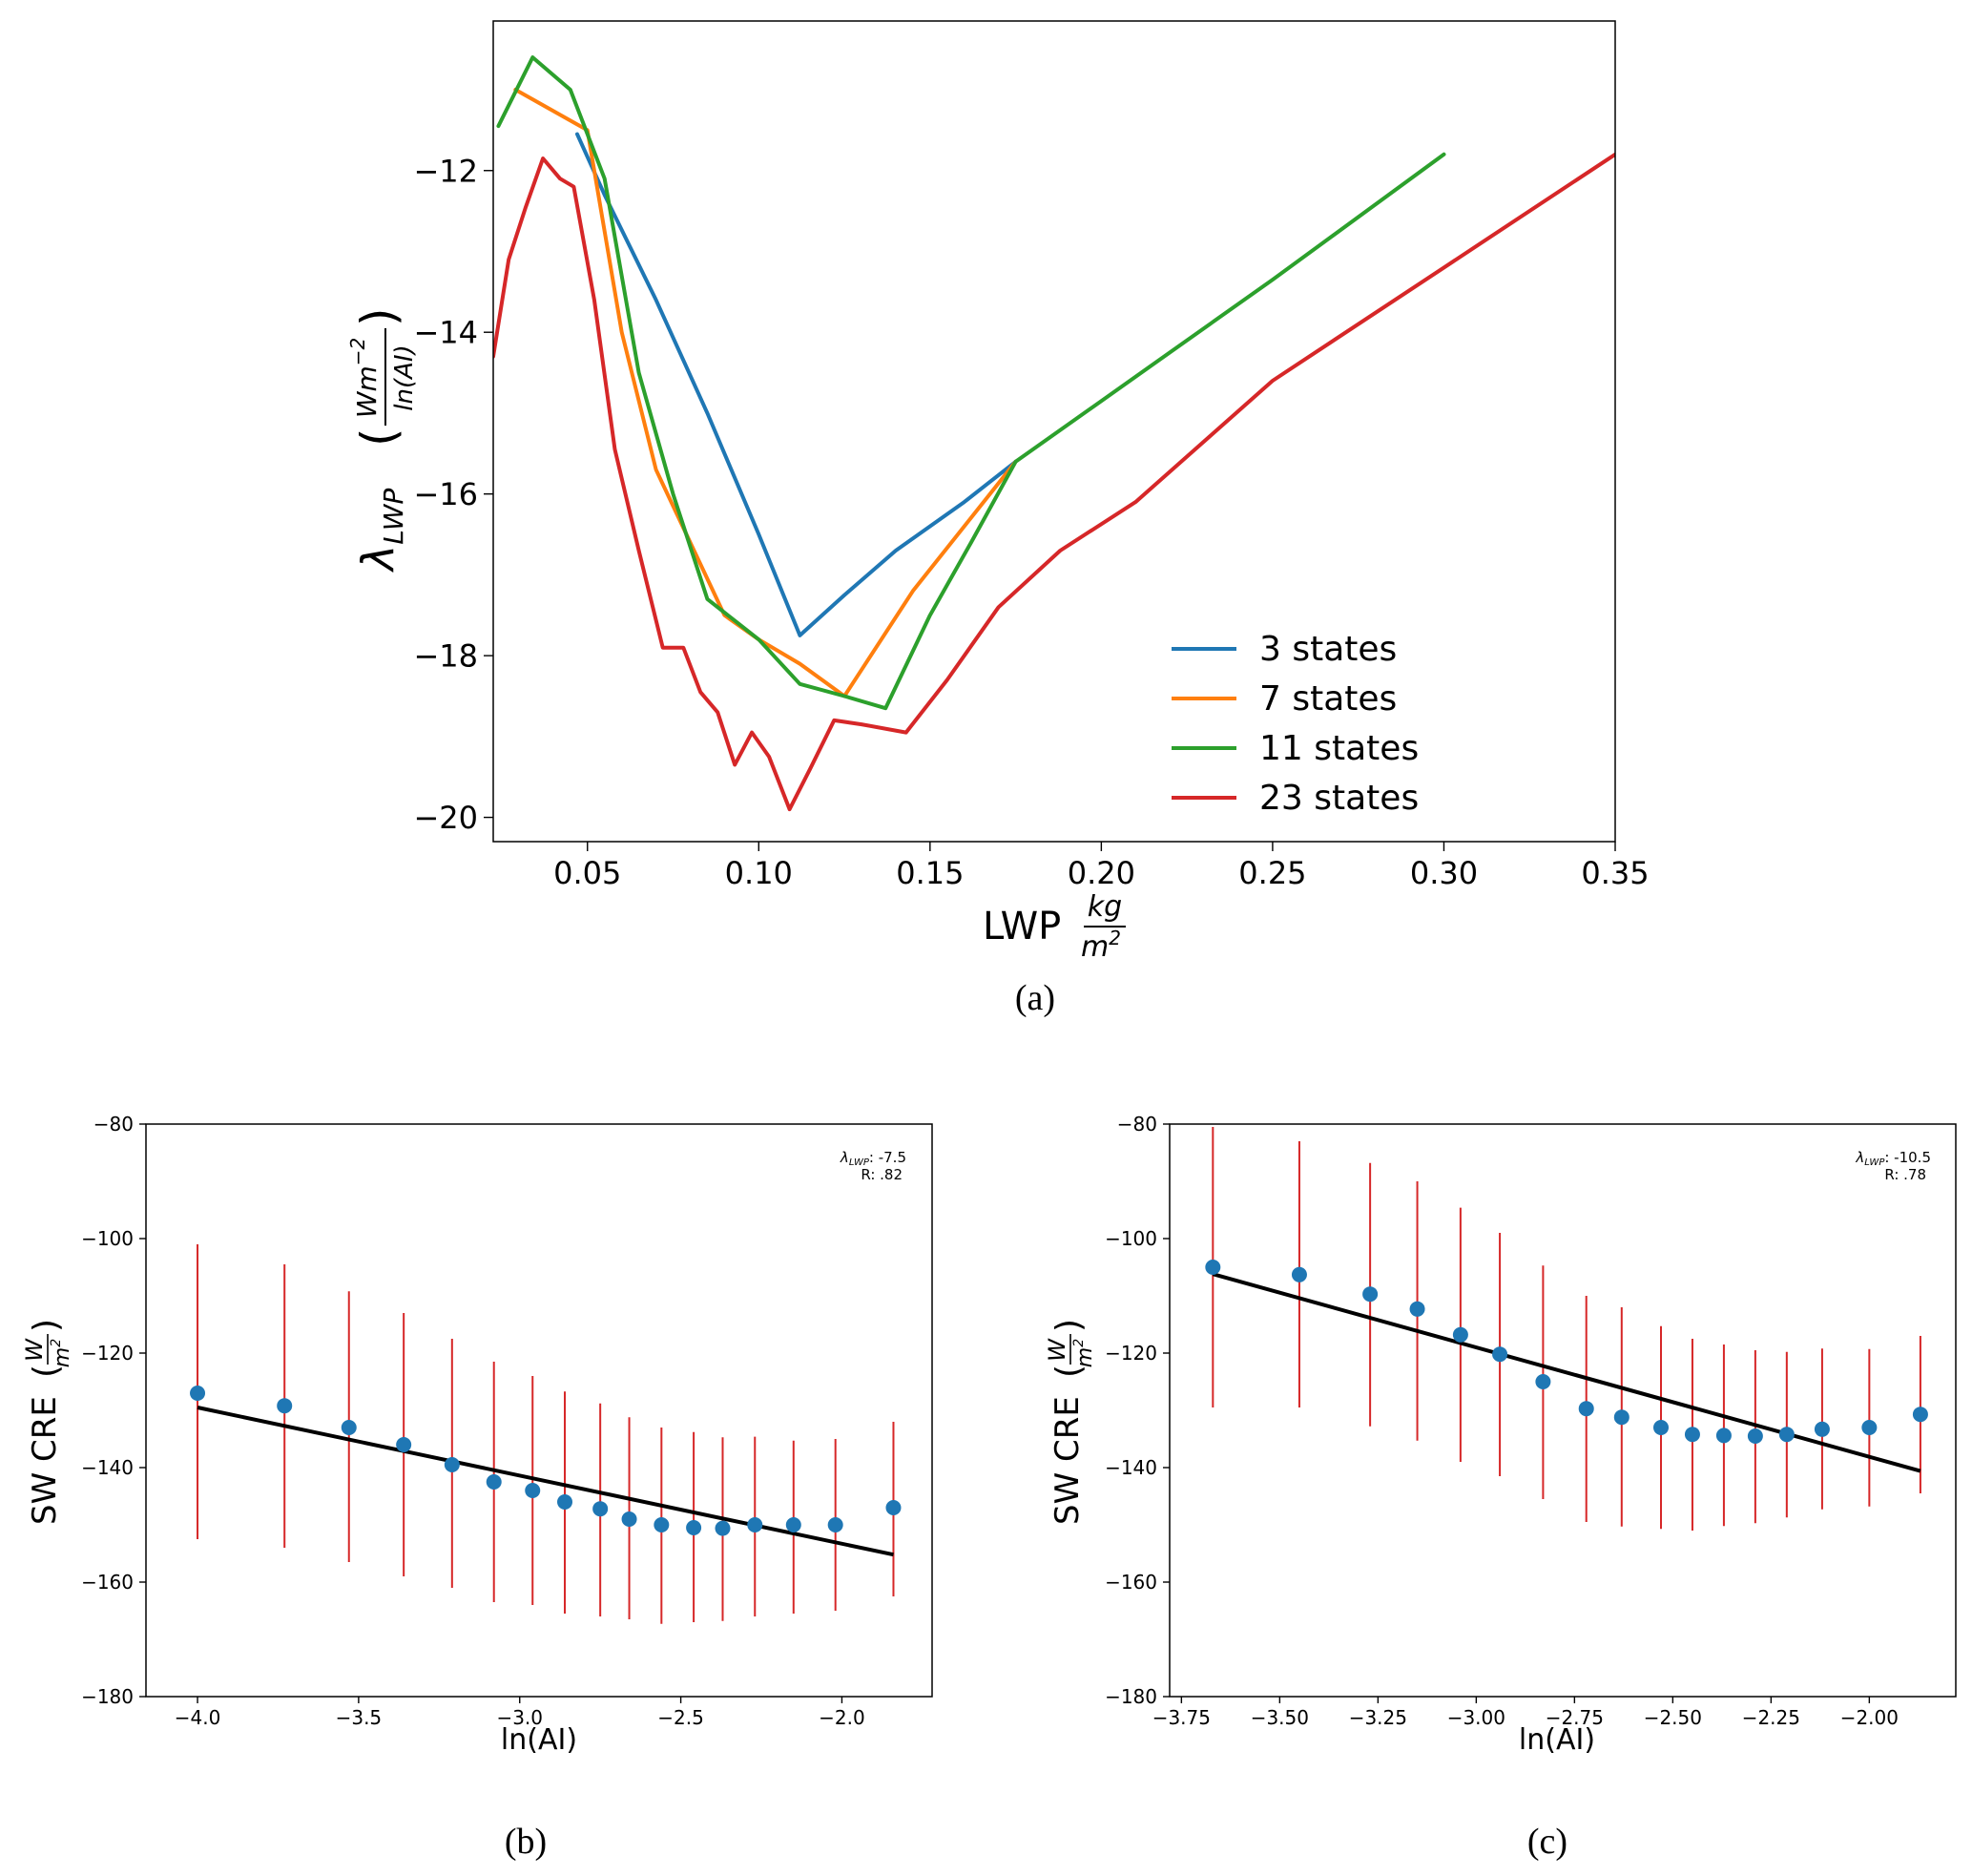 This screenshot has width=1972, height=1876. Describe the element at coordinates (1575, 1717) in the screenshot. I see `panel-c-x-tick-label: −2.75` at that location.